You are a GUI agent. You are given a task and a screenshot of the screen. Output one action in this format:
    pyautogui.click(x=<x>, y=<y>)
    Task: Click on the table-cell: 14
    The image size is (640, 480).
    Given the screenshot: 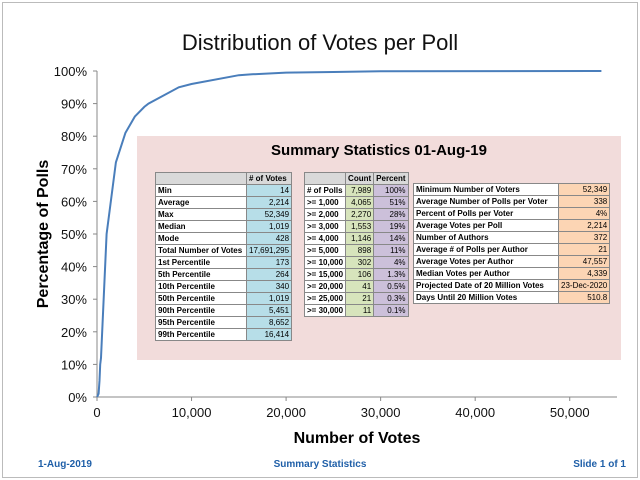 What is the action you would take?
    pyautogui.click(x=269, y=190)
    